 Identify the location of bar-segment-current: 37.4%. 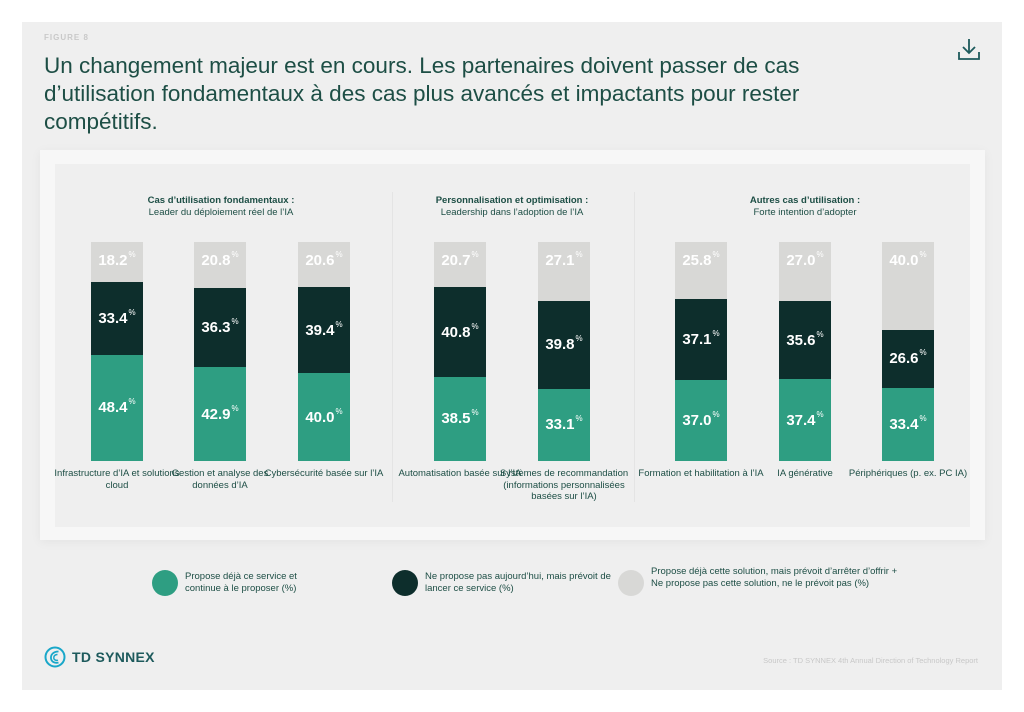
(805, 420).